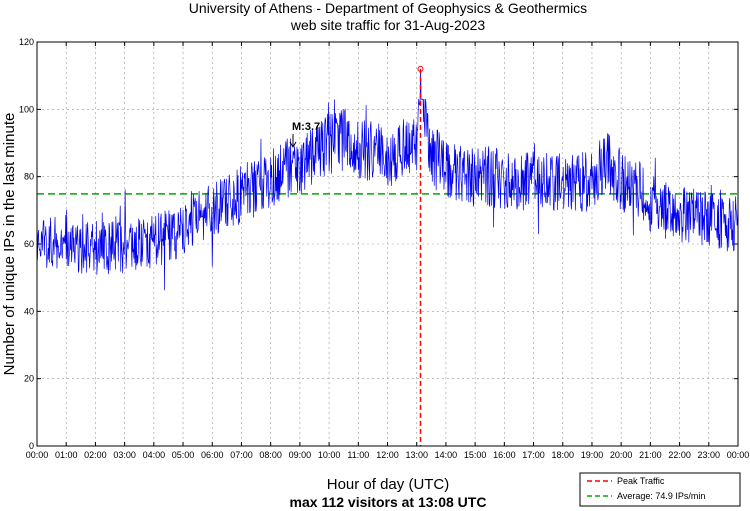  I want to click on x-tick-label: 01:00, so click(66, 455).